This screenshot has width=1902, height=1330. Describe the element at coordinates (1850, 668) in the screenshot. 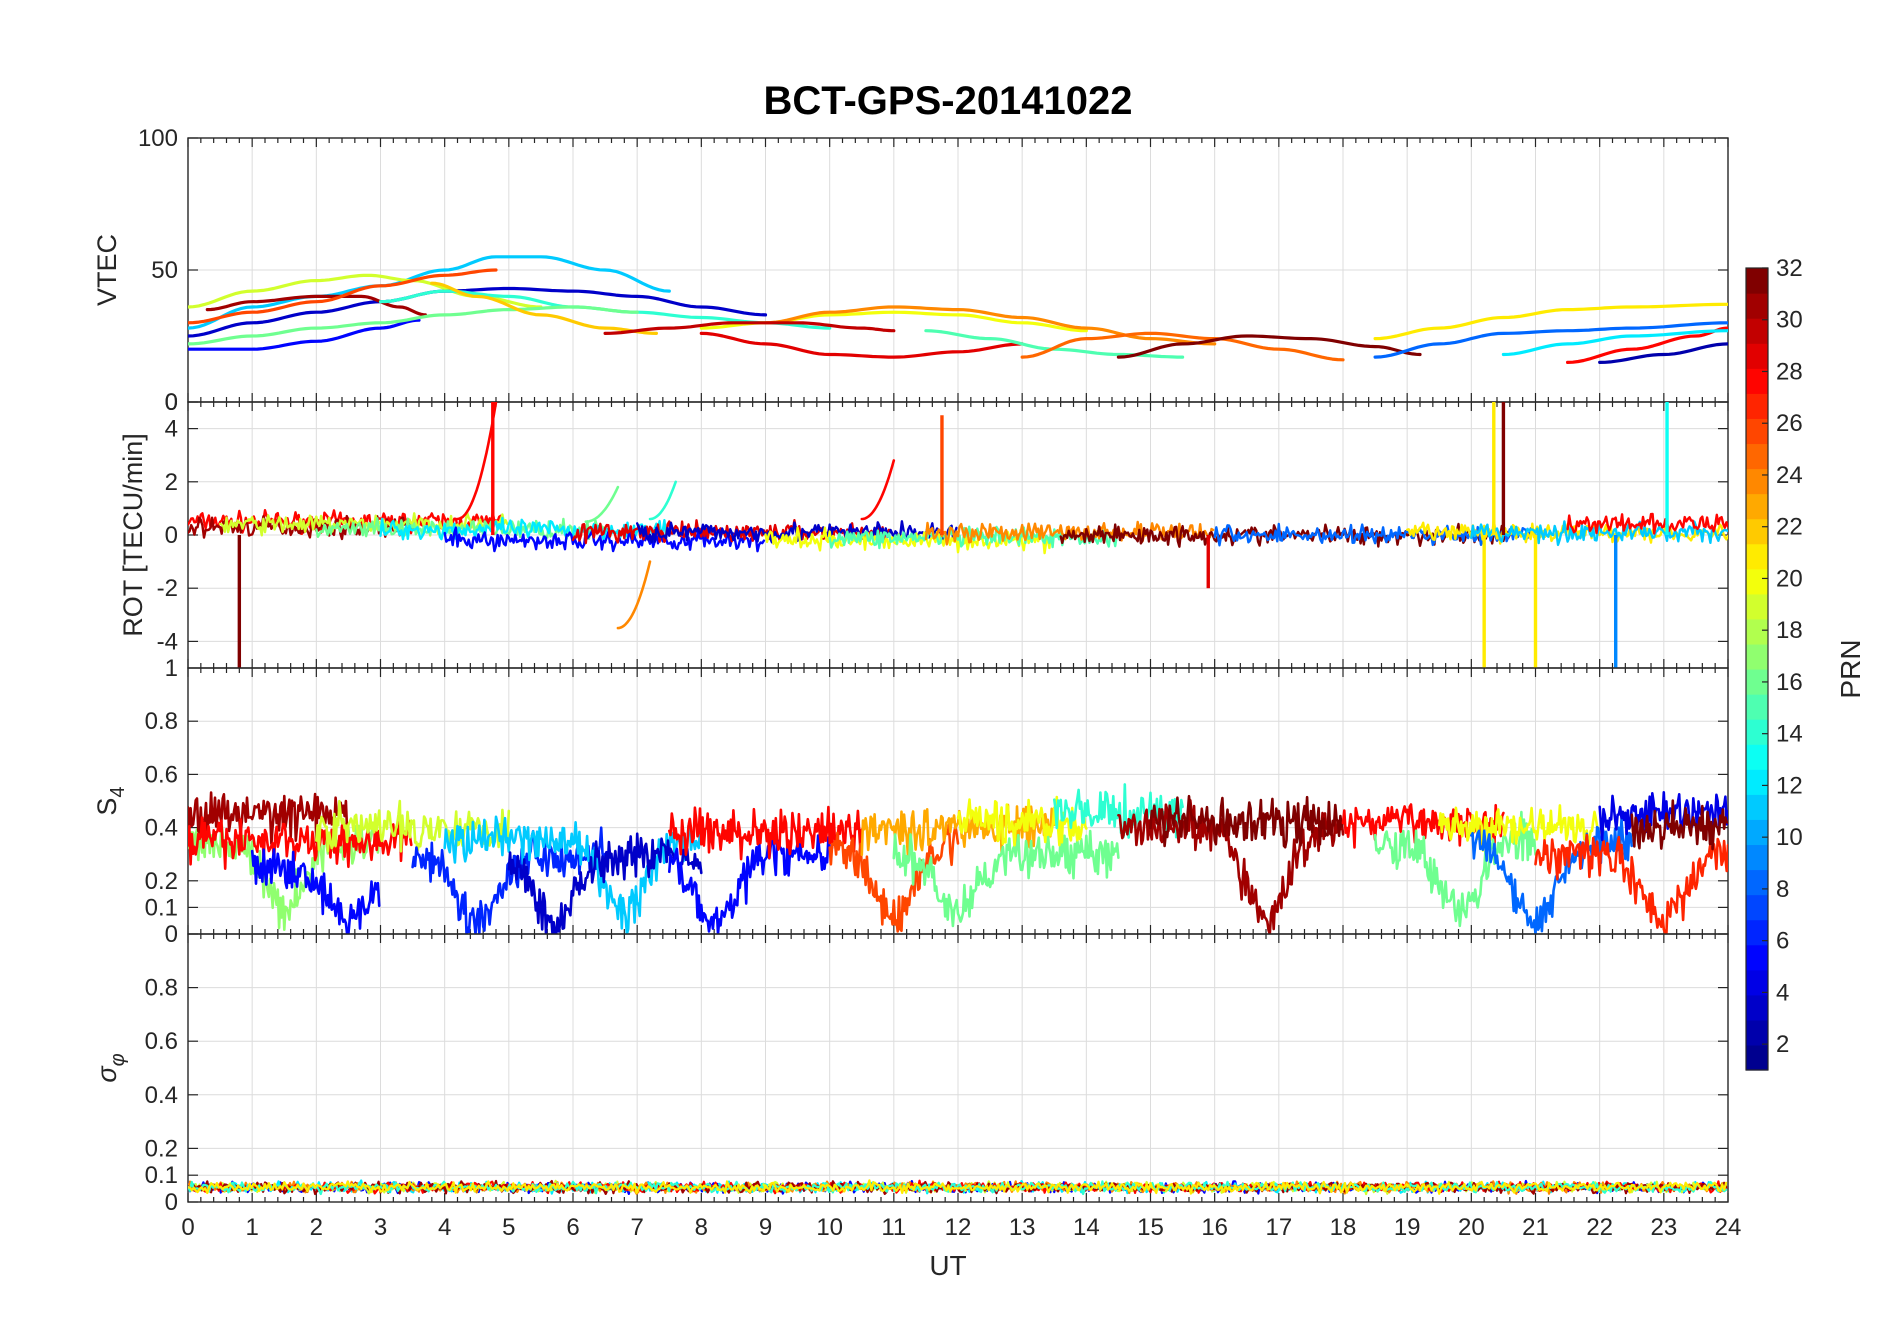

I see `colorbar-label: PRN` at that location.